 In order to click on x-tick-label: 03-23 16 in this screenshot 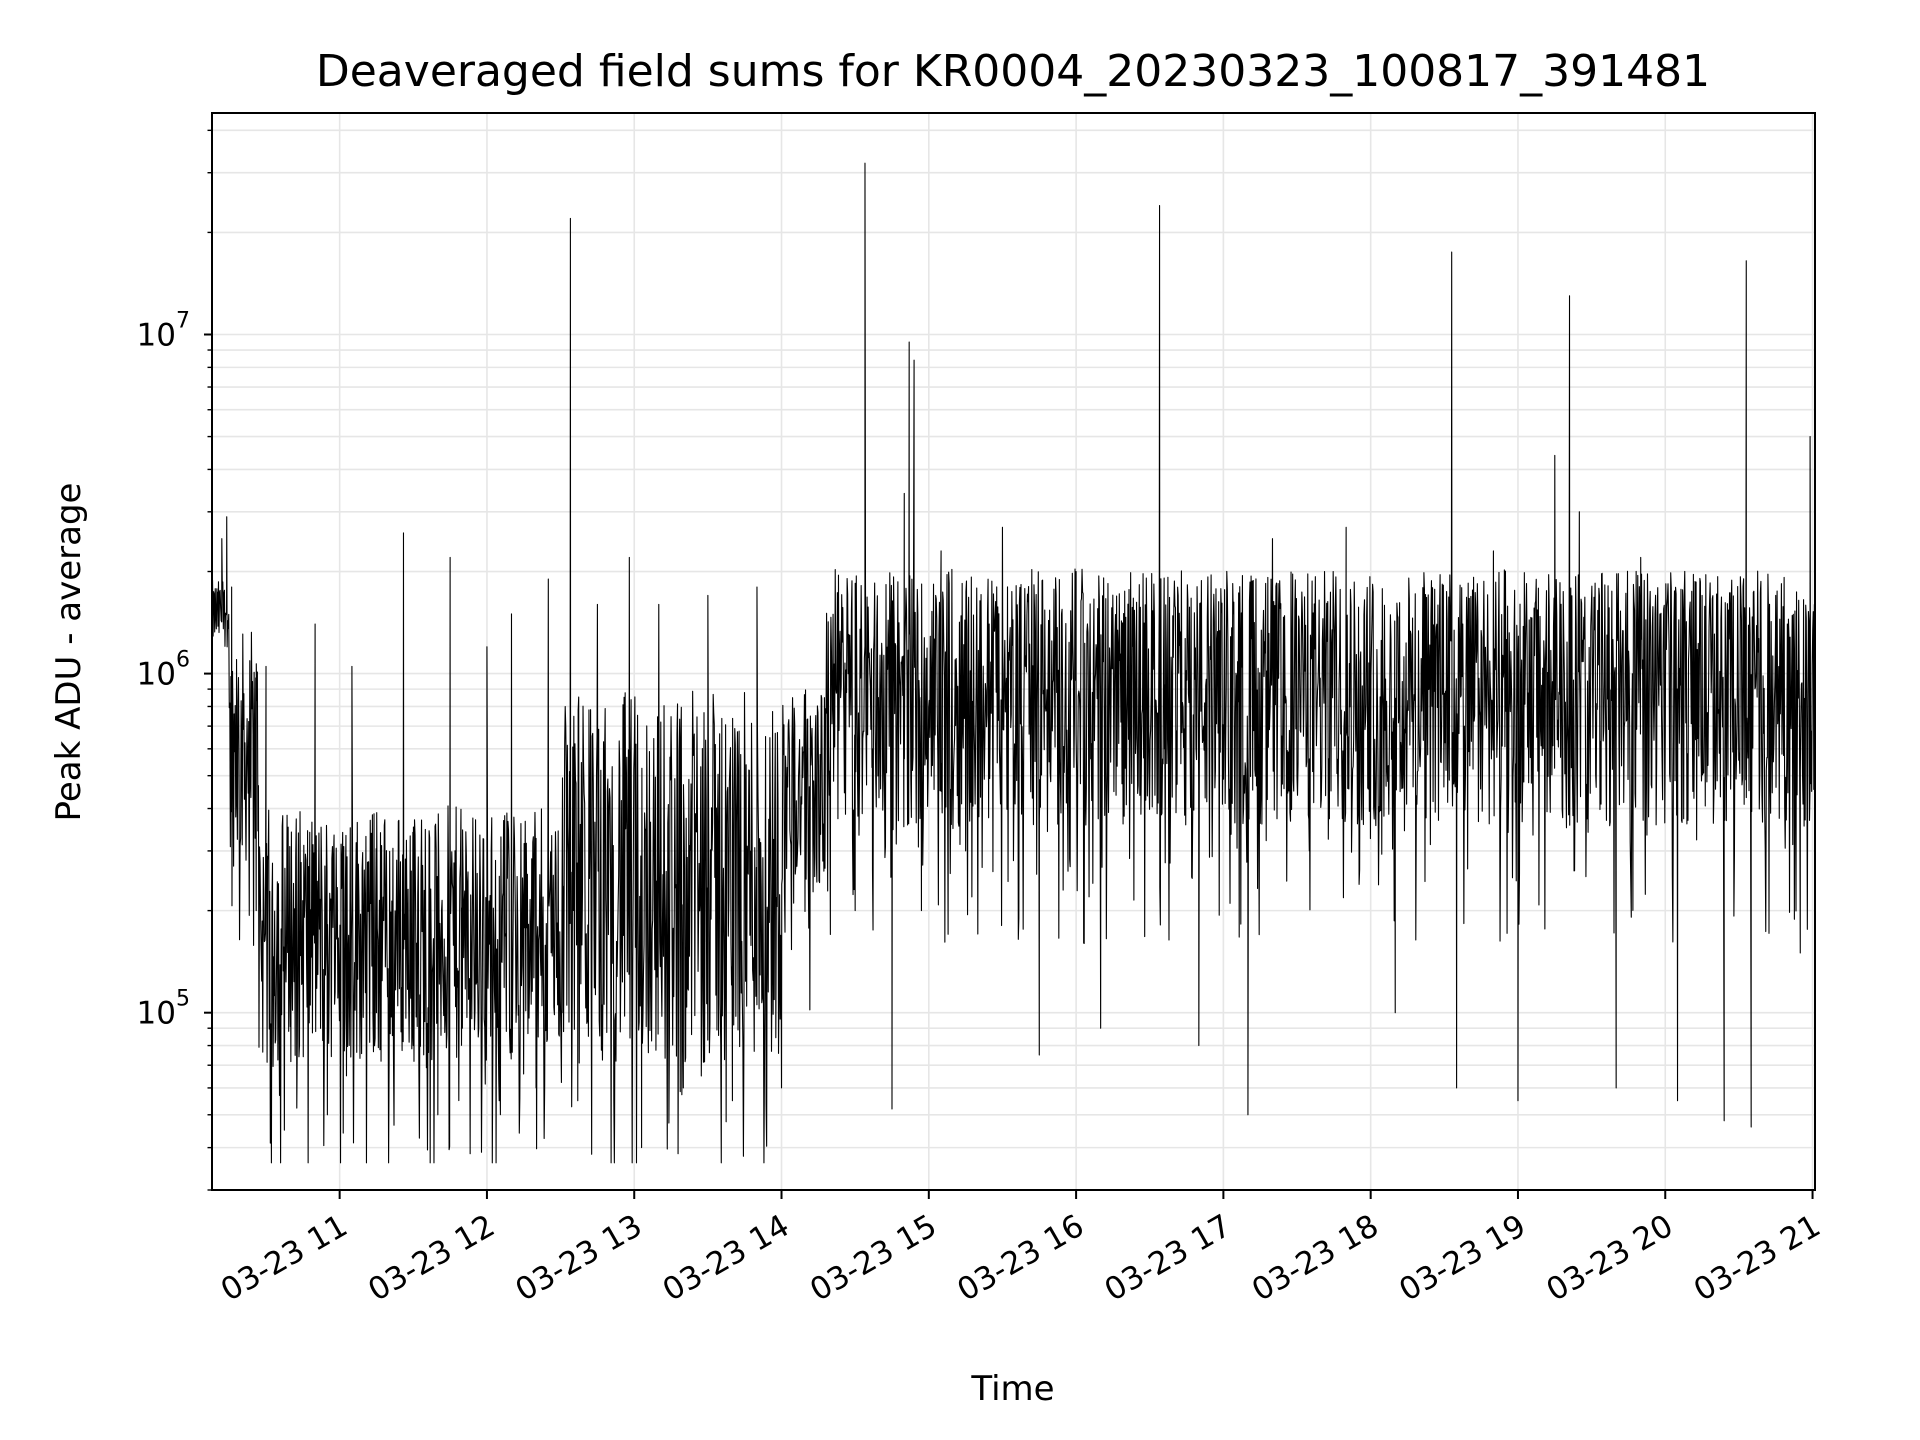, I will do `click(1020, 1258)`.